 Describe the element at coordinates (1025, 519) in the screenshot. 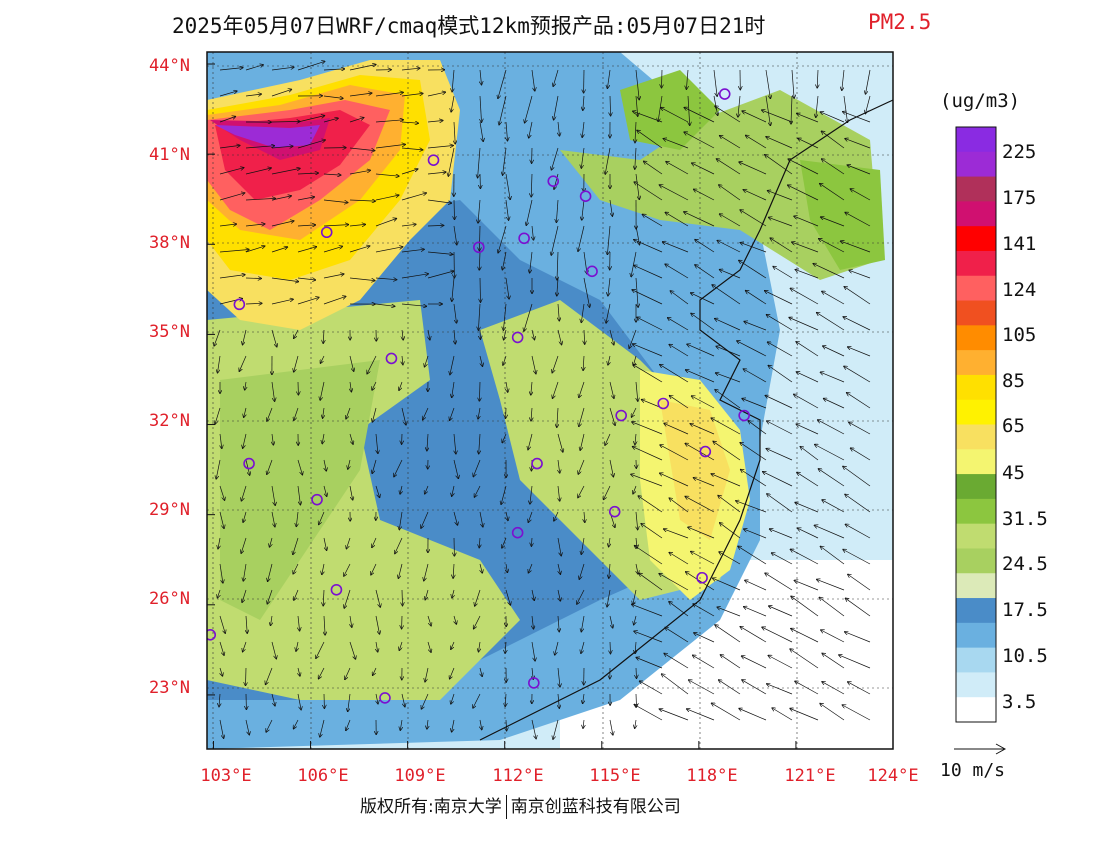

I see `colorbar-label: 31.5` at that location.